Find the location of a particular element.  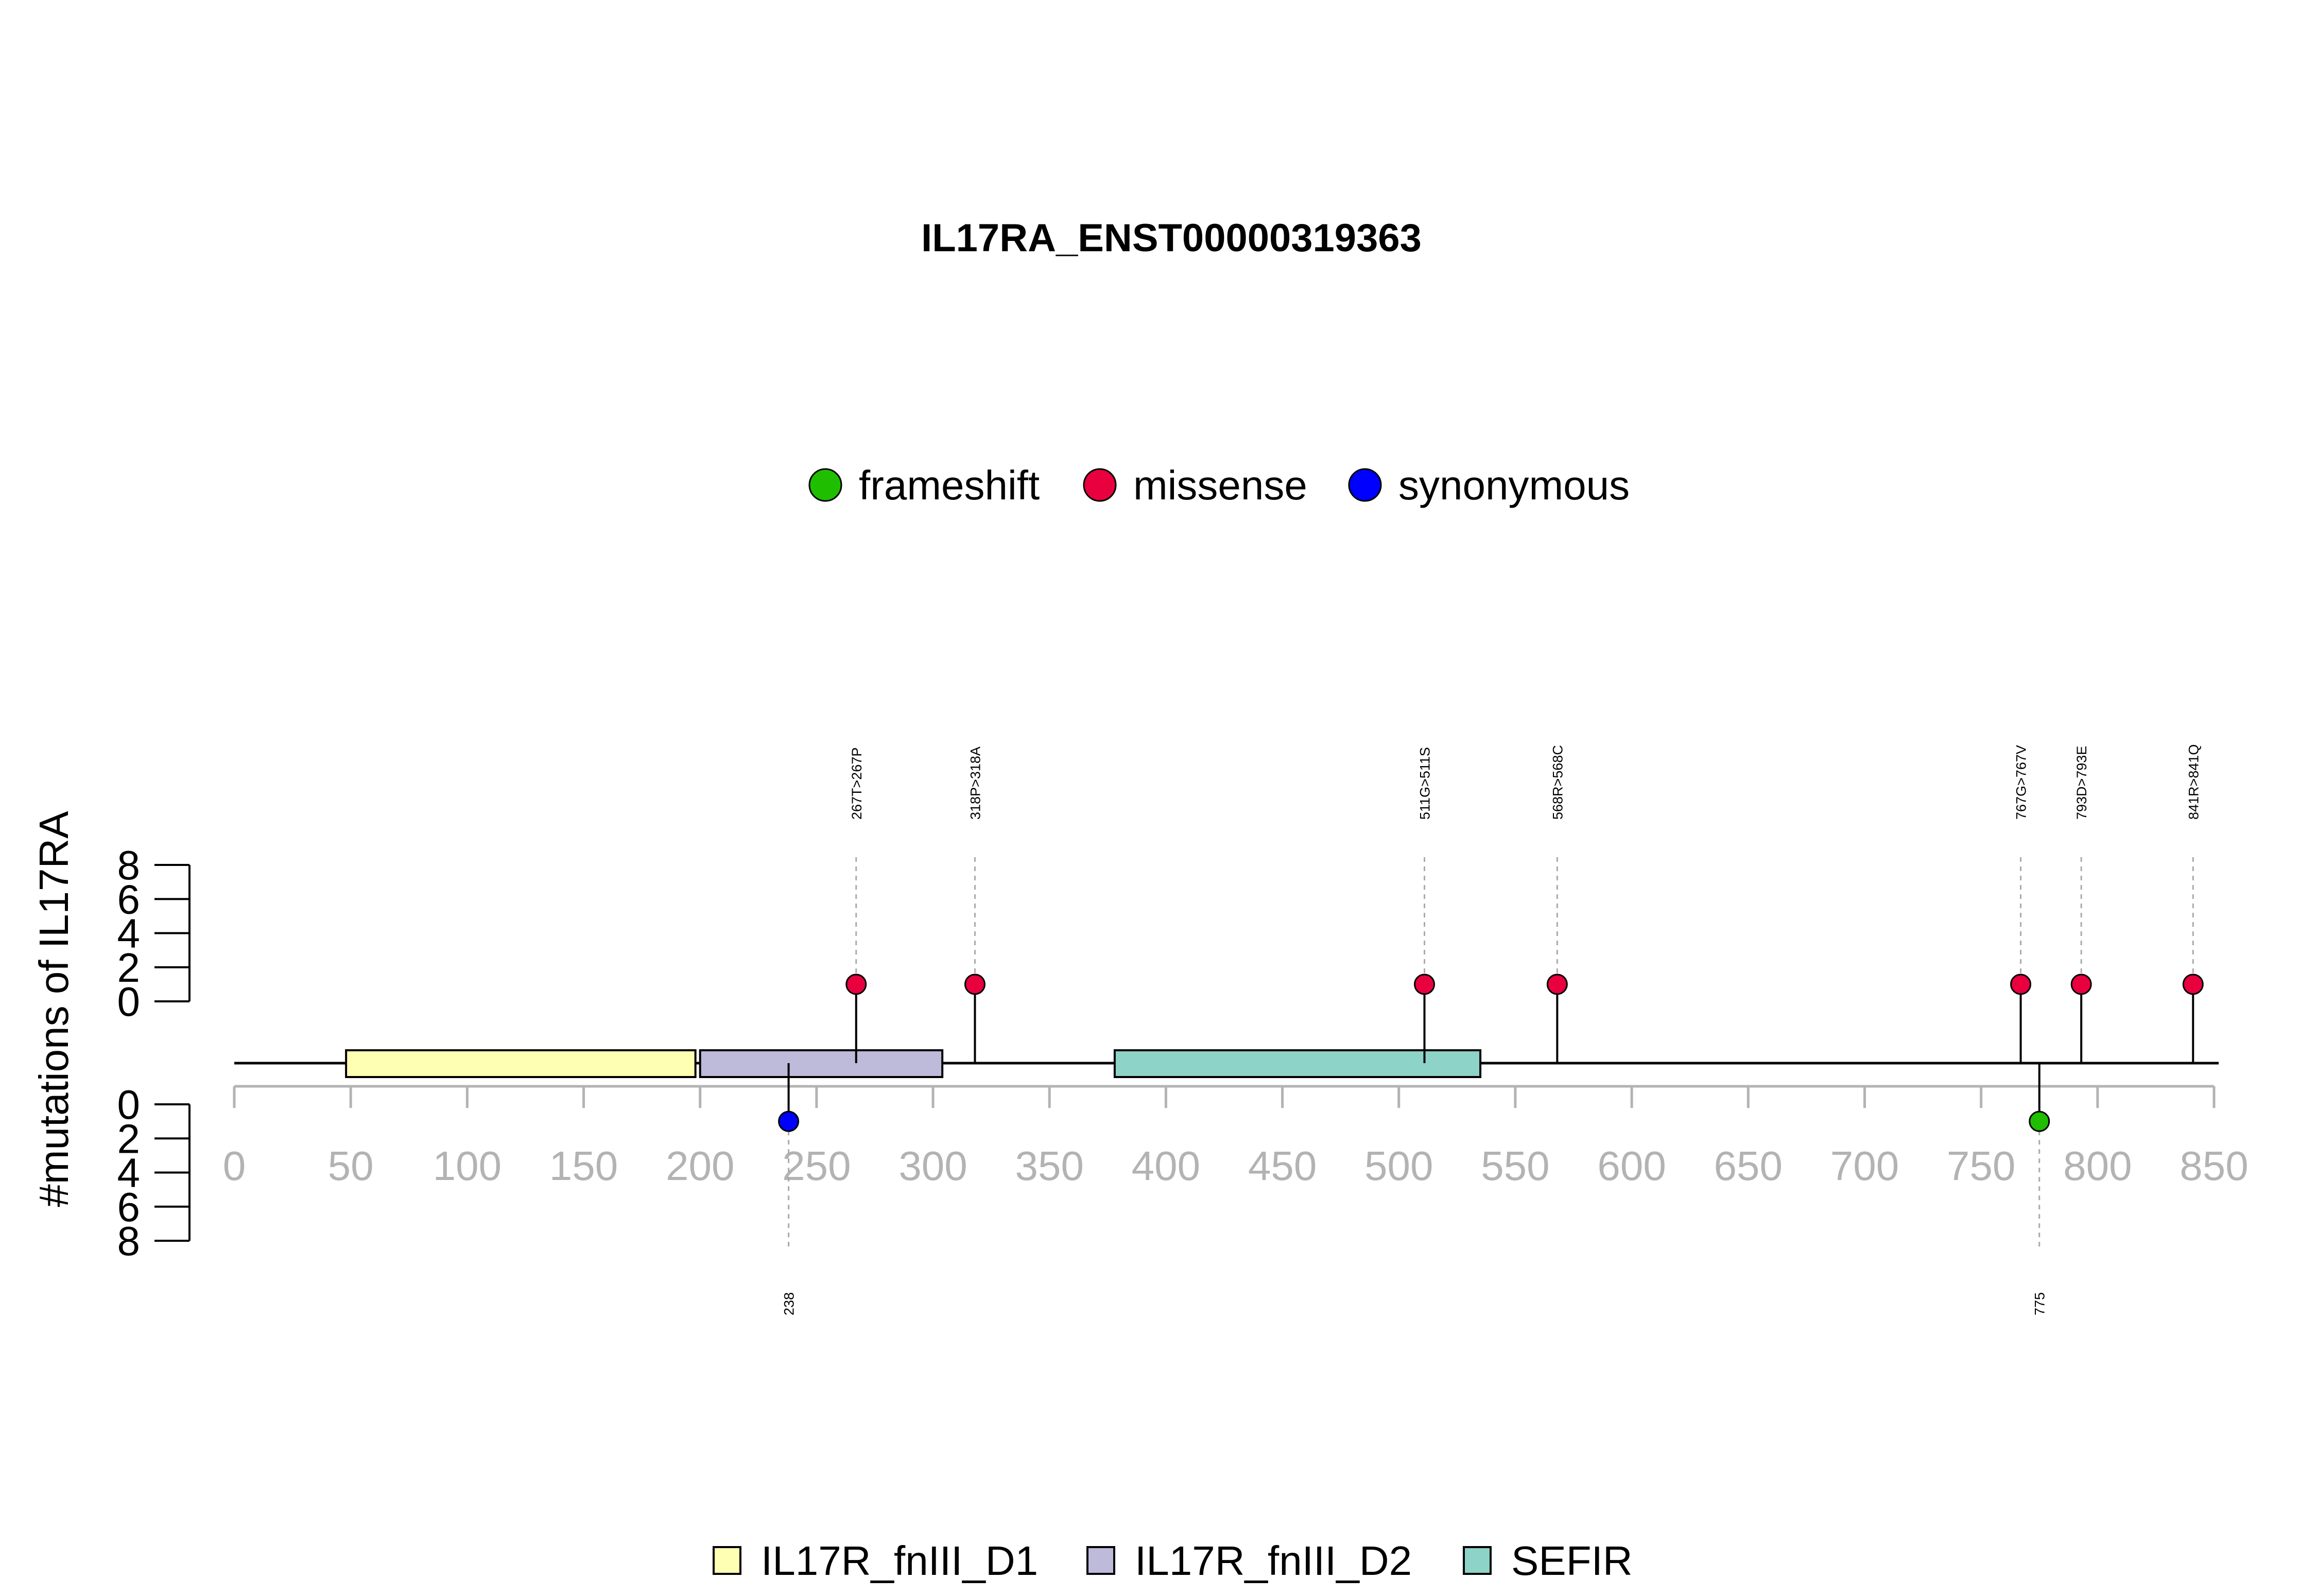

y-tick-label-top-2: 2 is located at coordinates (129, 968).